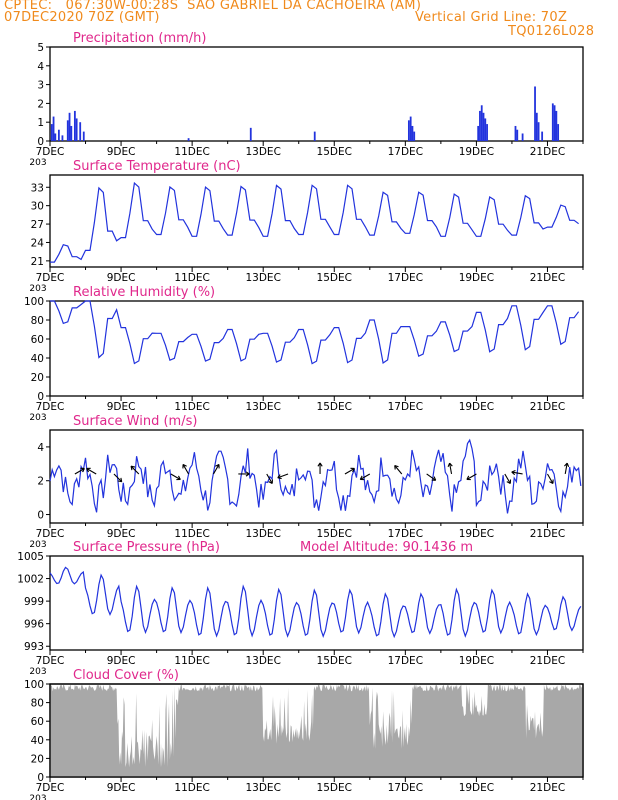  What do you see at coordinates (315, 476) in the screenshot?
I see `wind-series-line` at bounding box center [315, 476].